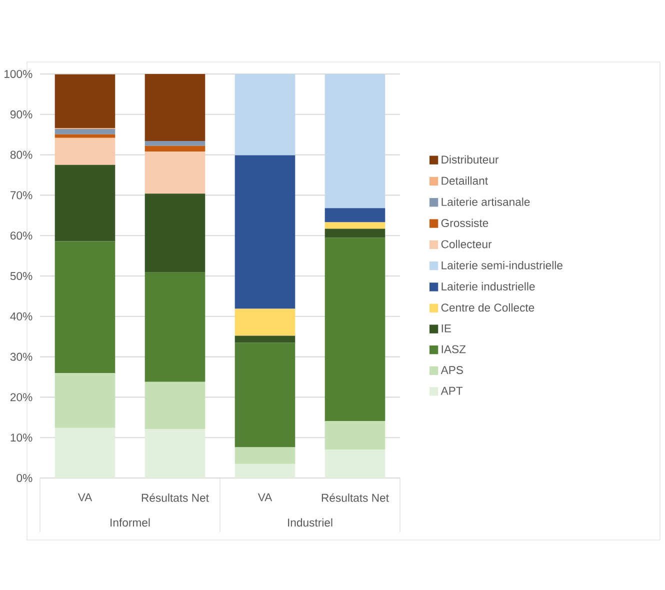  I want to click on legend-label: Detaillant, so click(465, 180).